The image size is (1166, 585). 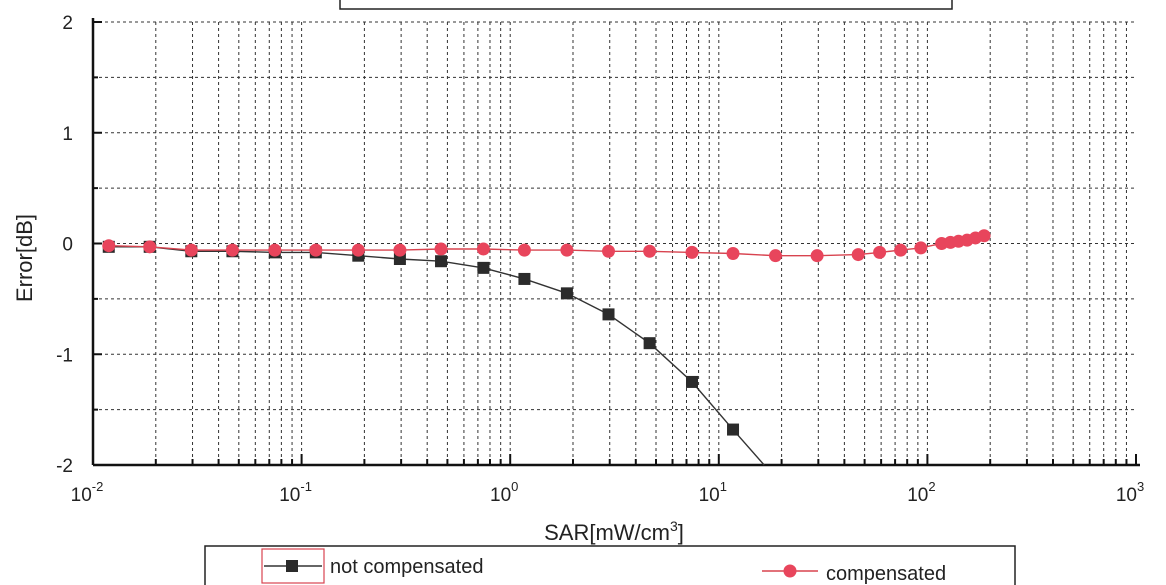 I want to click on x-axis-label-superscript: 3, so click(x=674, y=526).